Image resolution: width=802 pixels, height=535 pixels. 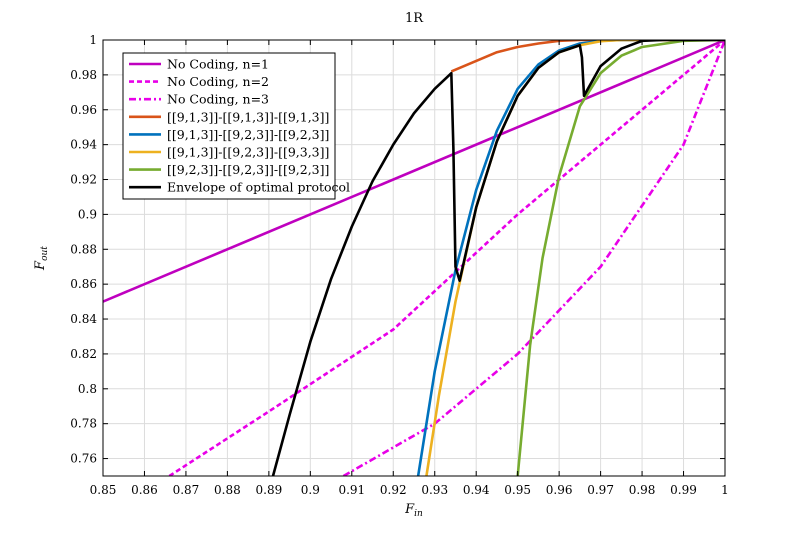 I want to click on y-tick-label: 0.9, so click(x=87, y=214).